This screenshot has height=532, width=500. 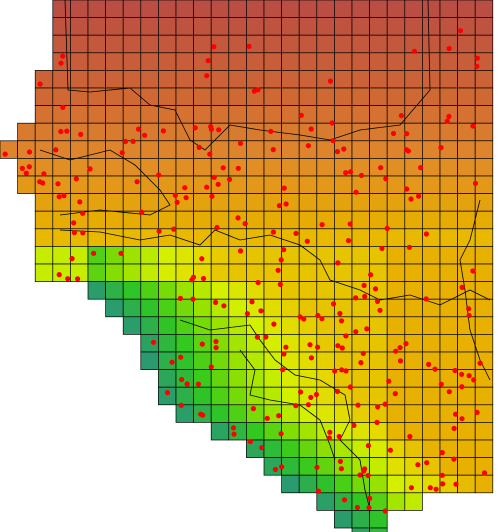 I want to click on border, so click(x=275, y=415).